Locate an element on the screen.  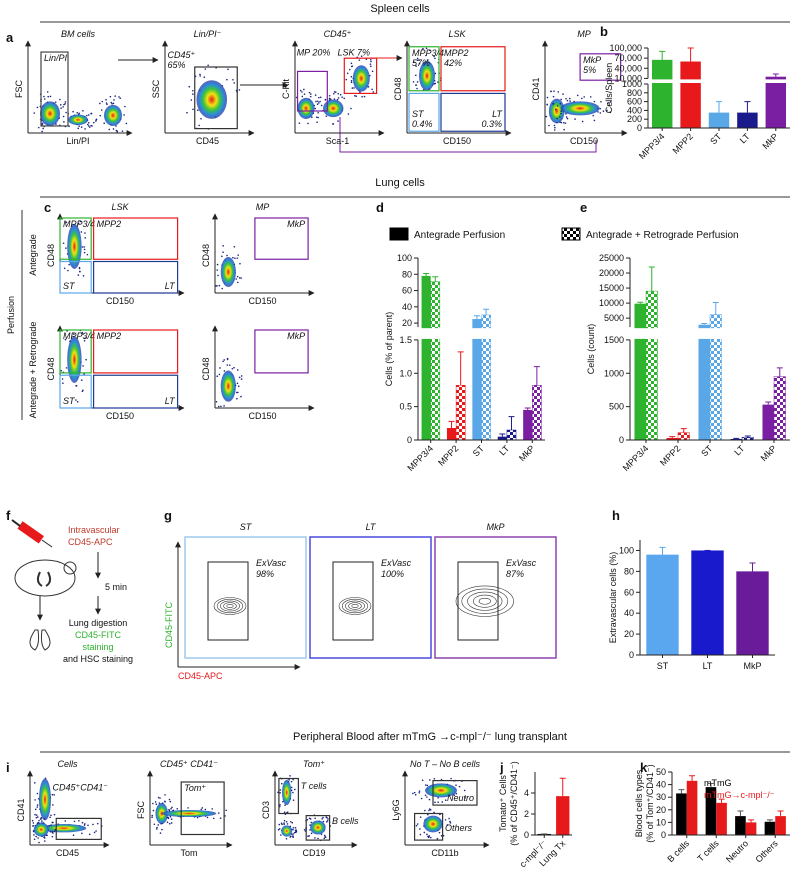
x-tick-label: T cells is located at coordinates (708, 851).